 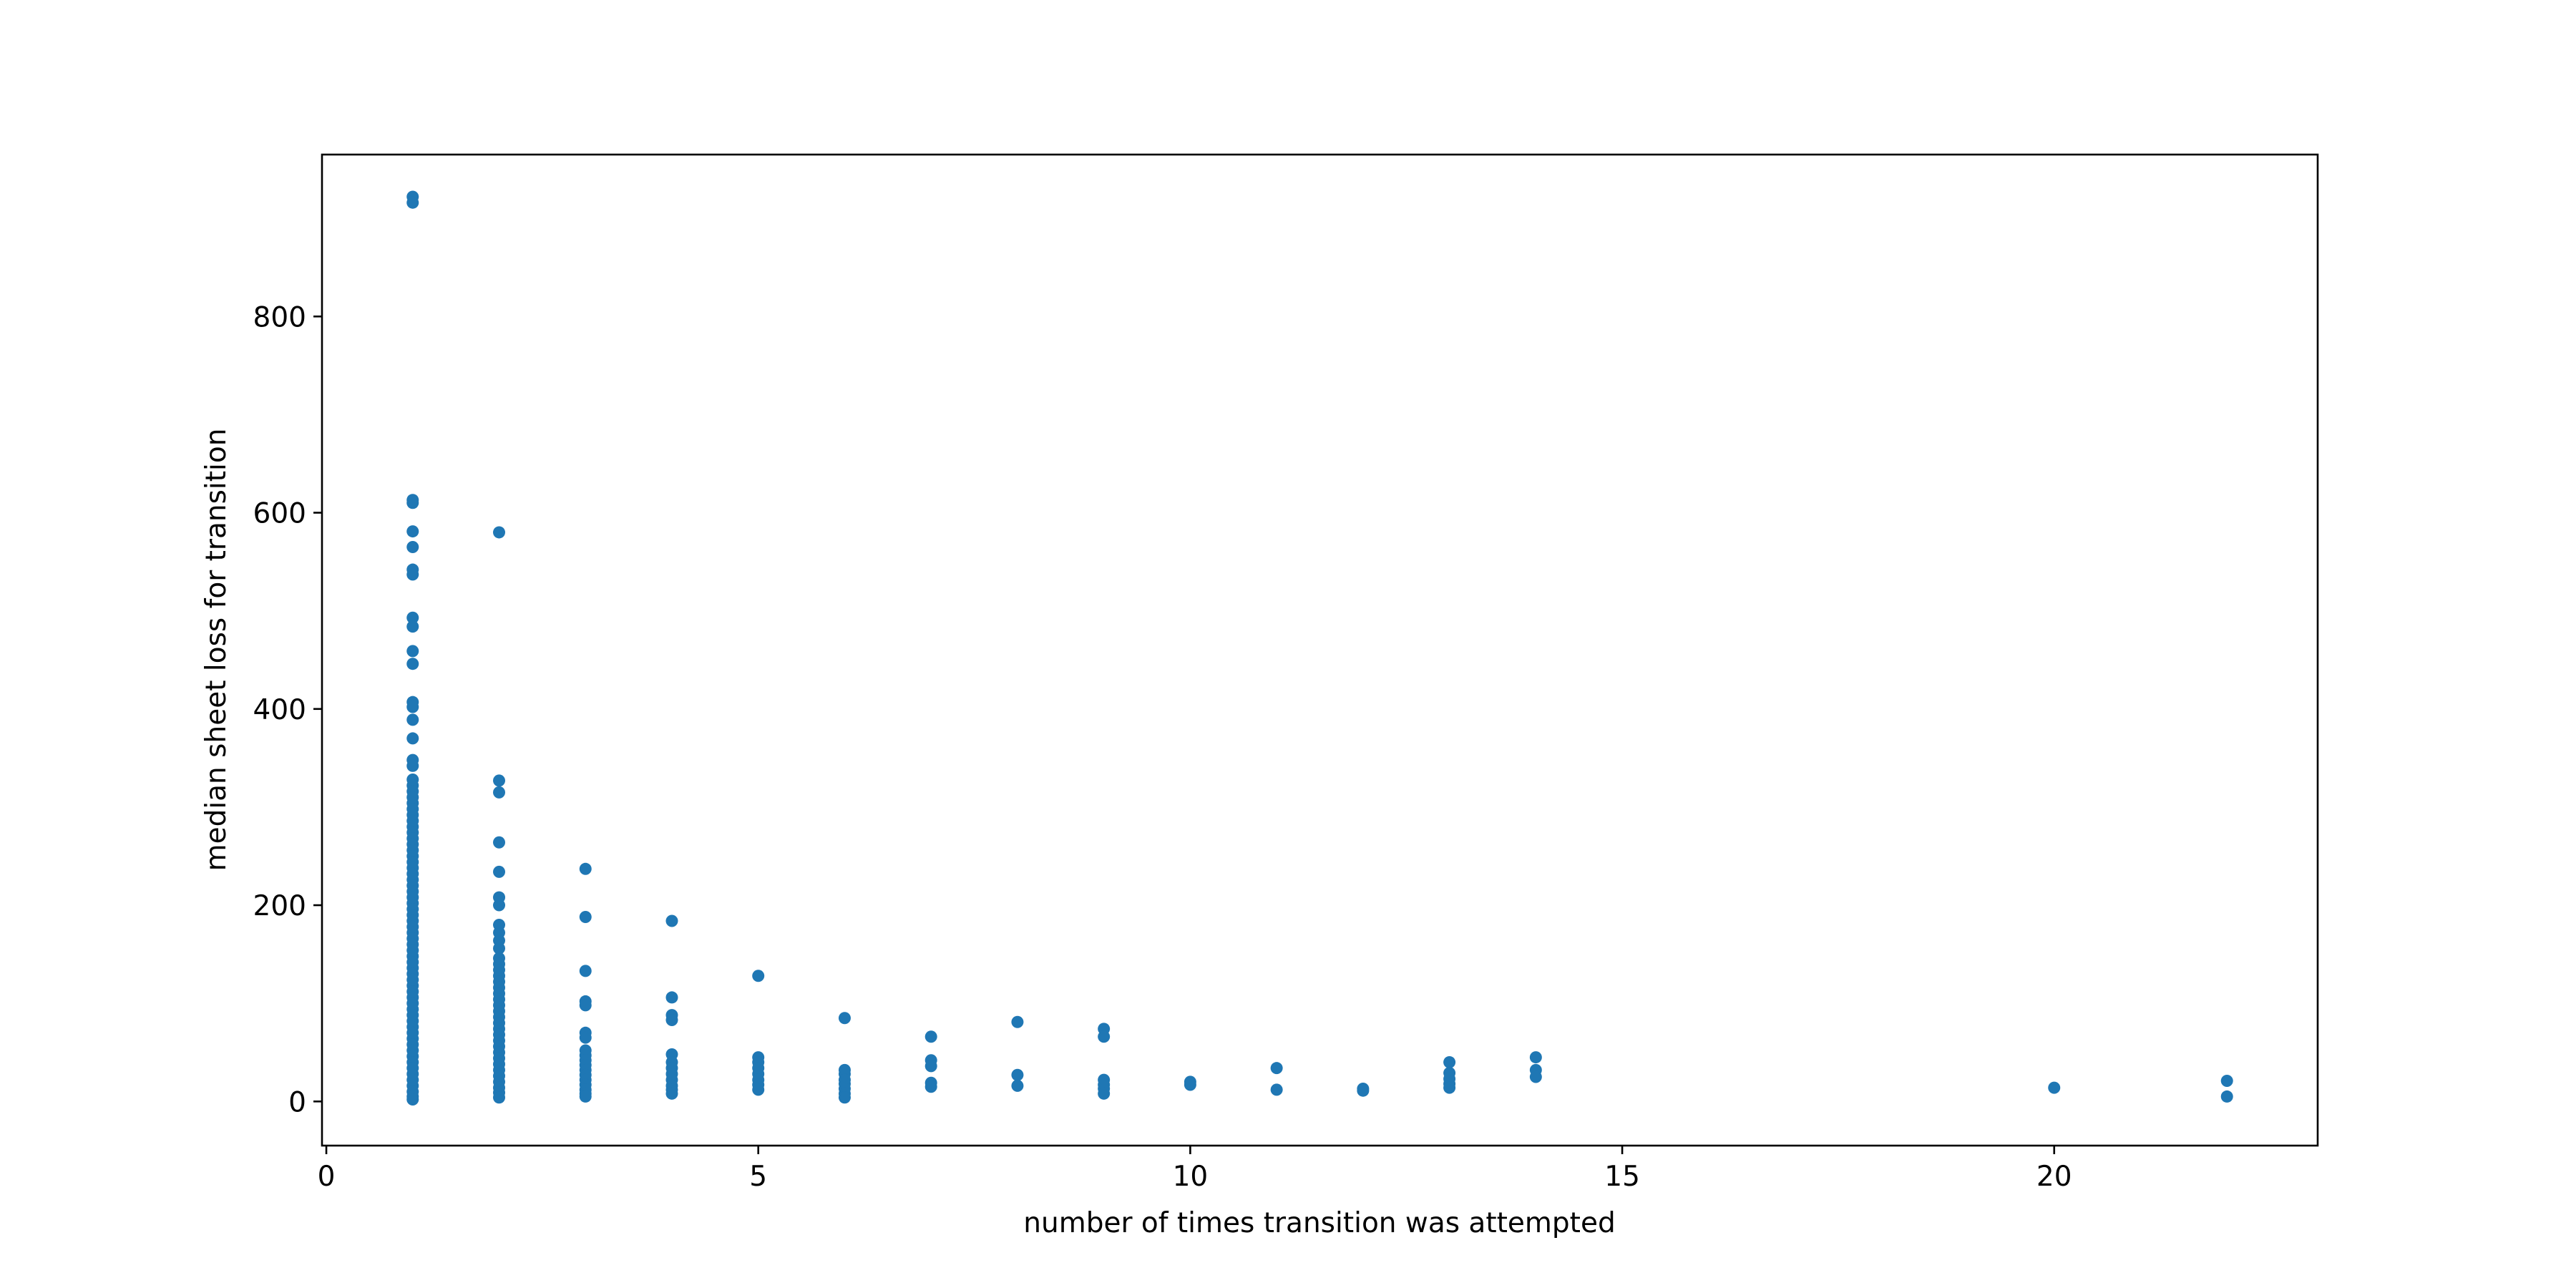 I want to click on y-tick-label: 200, so click(x=279, y=906).